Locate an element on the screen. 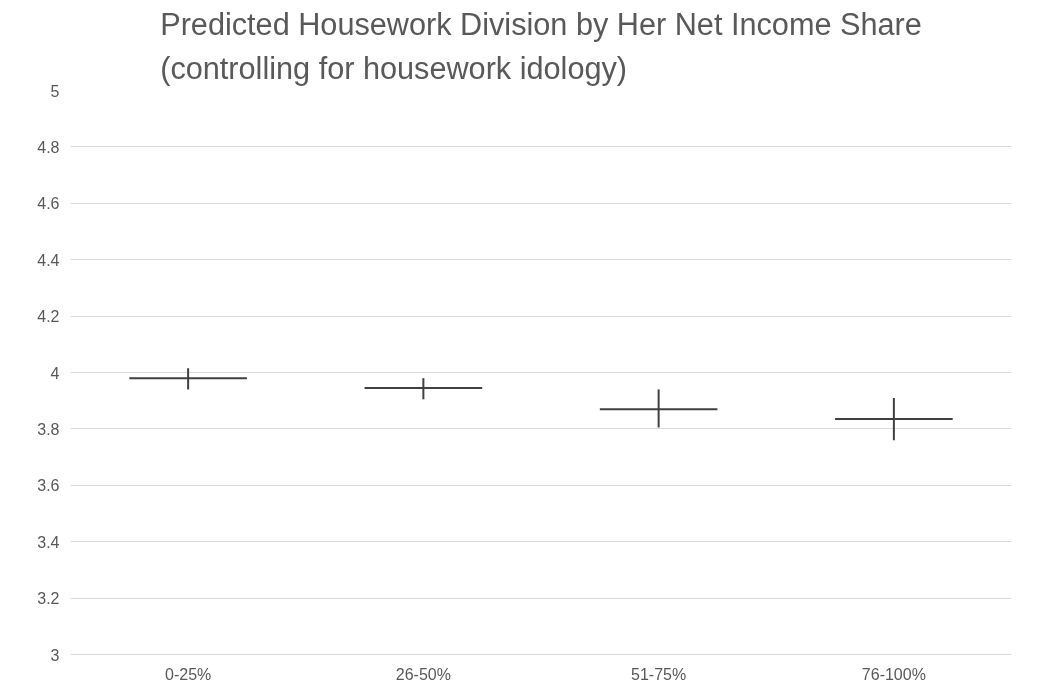  y-tick-label: 3.4 is located at coordinates (48, 542).